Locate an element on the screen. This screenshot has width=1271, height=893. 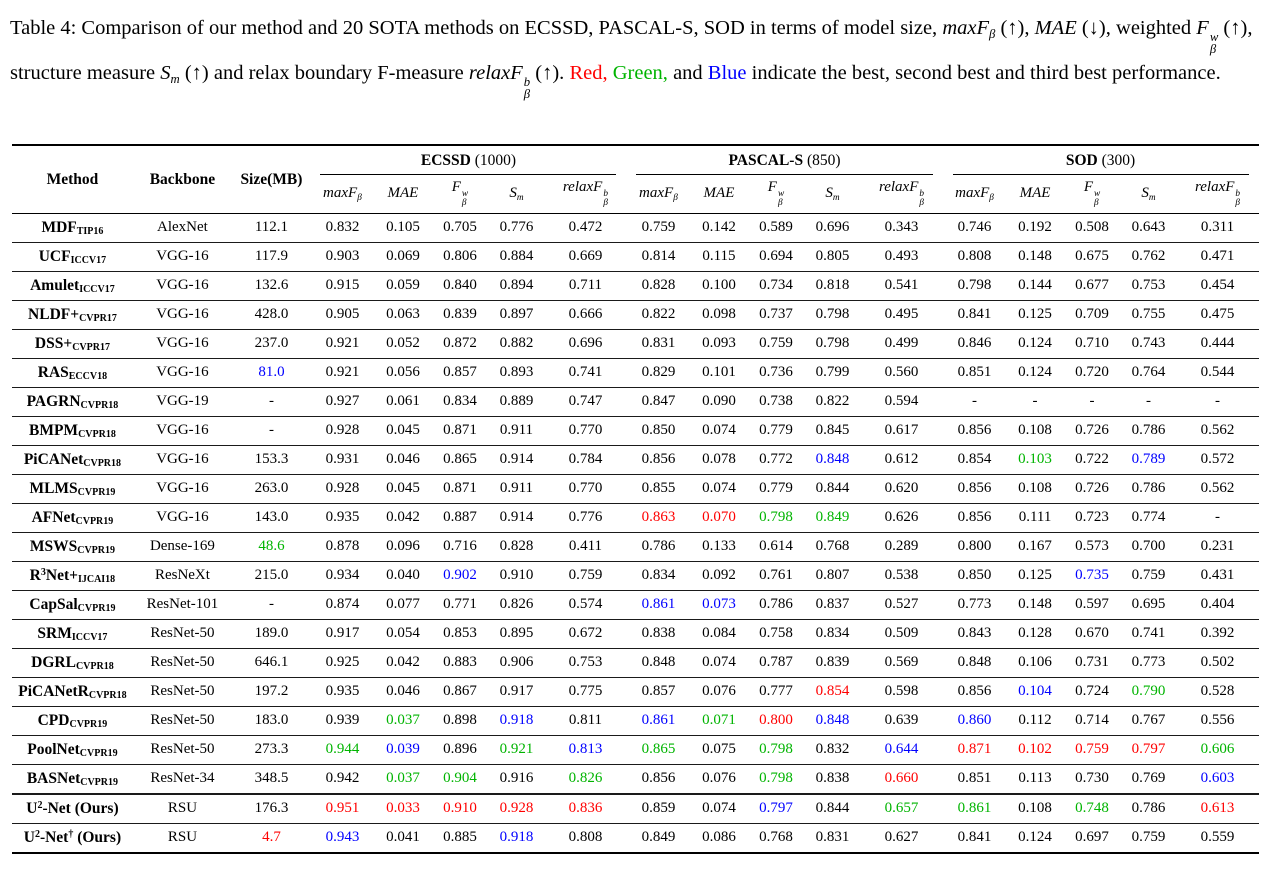
metric-value: 0.848 is located at coordinates (832, 459).